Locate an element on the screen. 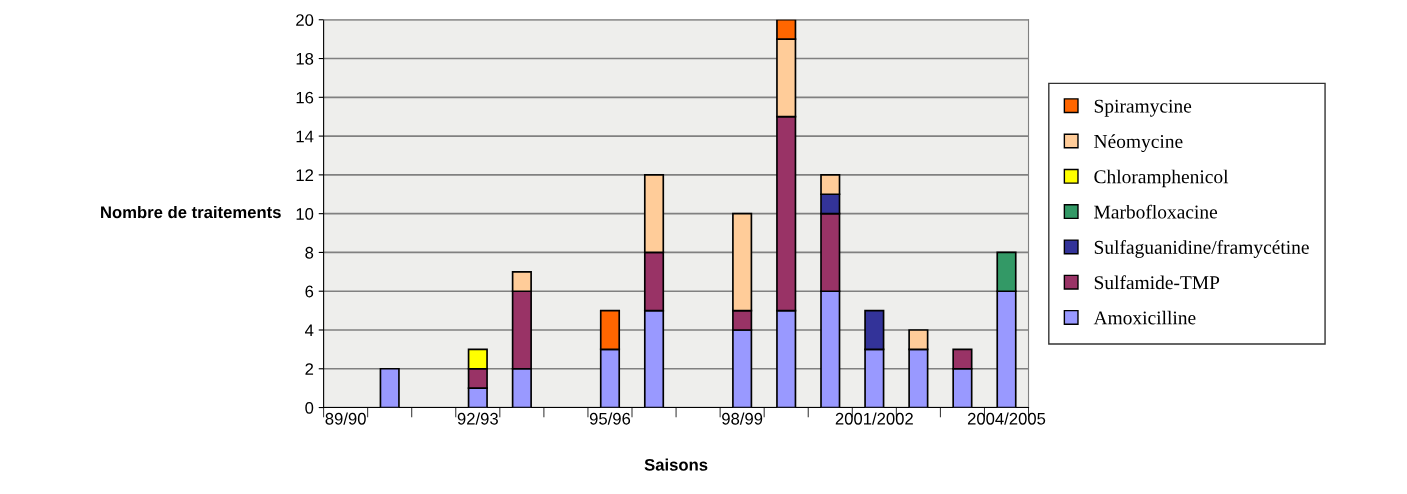 The height and width of the screenshot is (494, 1407). y-tick-label: 16 is located at coordinates (305, 97).